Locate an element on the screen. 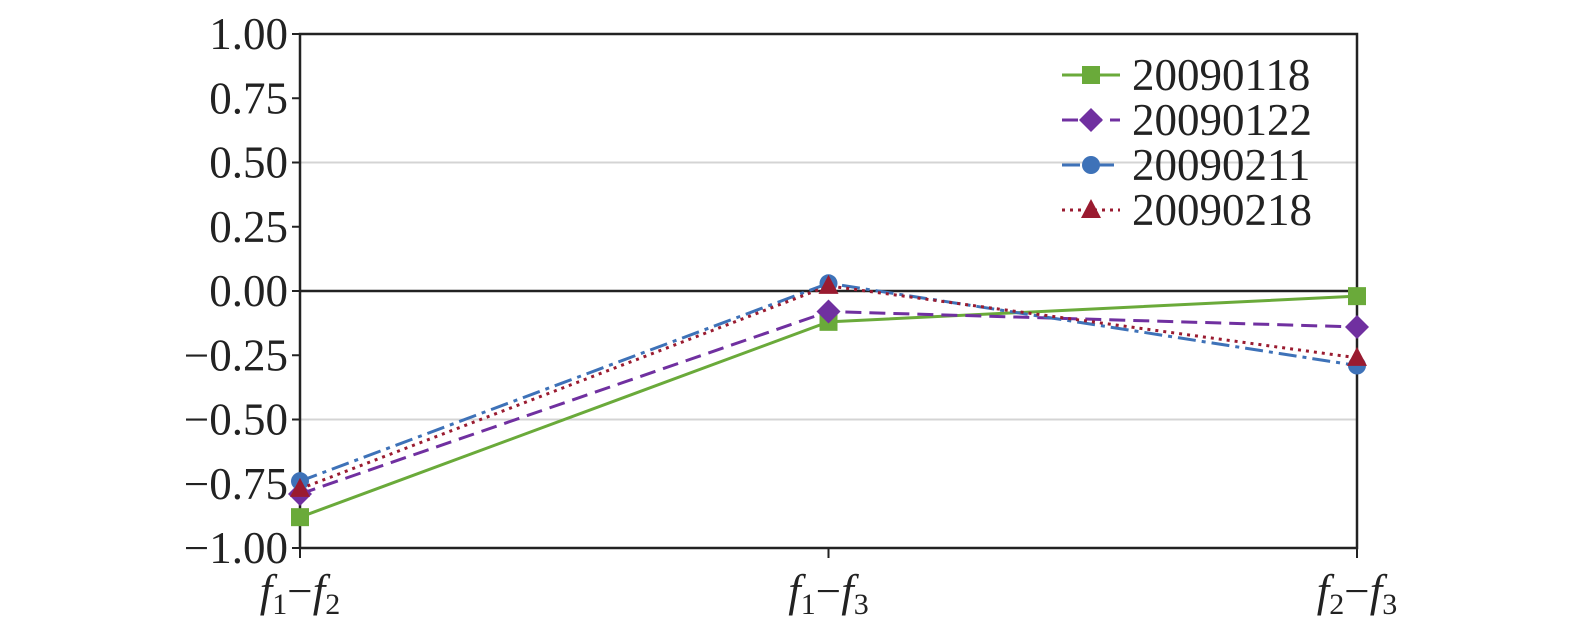 The height and width of the screenshot is (642, 1575). legend-entry: 20090218 is located at coordinates (1187, 210).